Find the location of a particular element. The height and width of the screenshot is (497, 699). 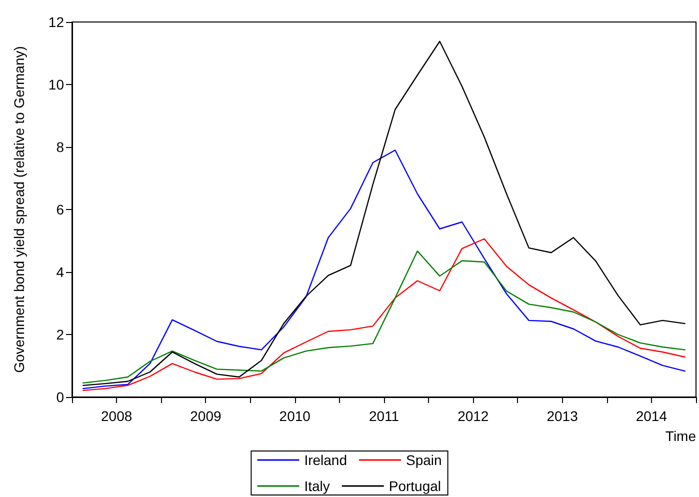

legend-label: Portugal is located at coordinates (415, 486).